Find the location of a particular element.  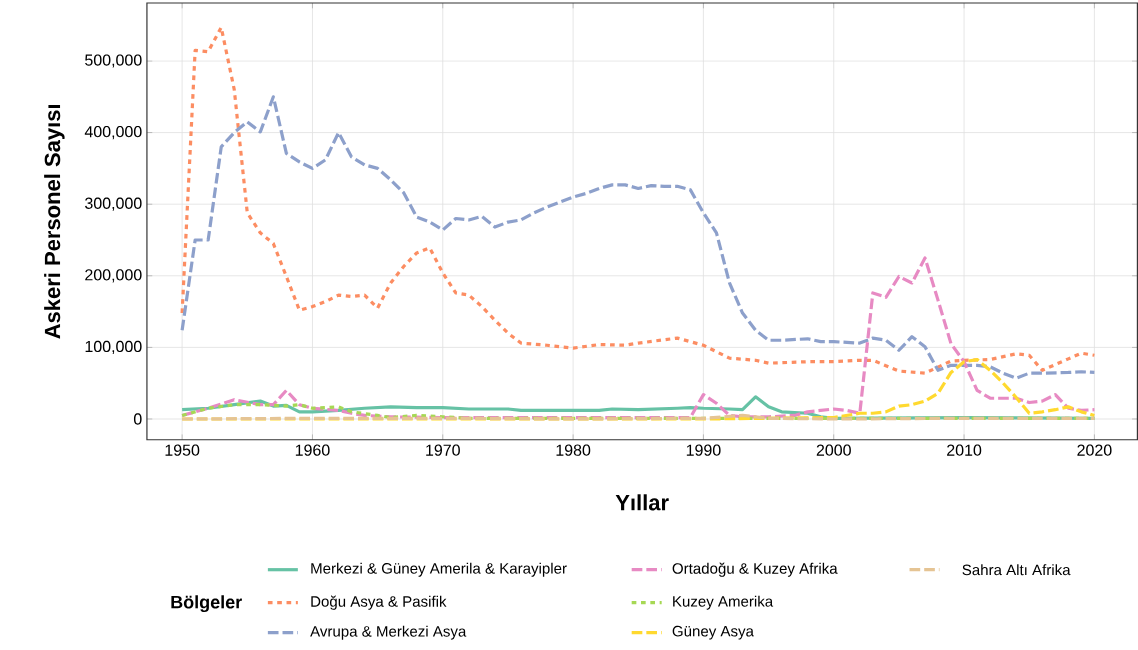

y-tick-label: 200,000 is located at coordinates (113, 276).